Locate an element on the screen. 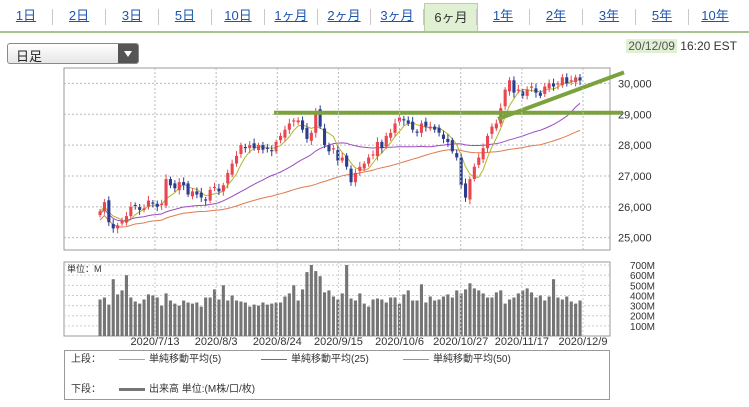 The height and width of the screenshot is (407, 749). tab-2ヶ月: 2ヶ月 is located at coordinates (344, 15).